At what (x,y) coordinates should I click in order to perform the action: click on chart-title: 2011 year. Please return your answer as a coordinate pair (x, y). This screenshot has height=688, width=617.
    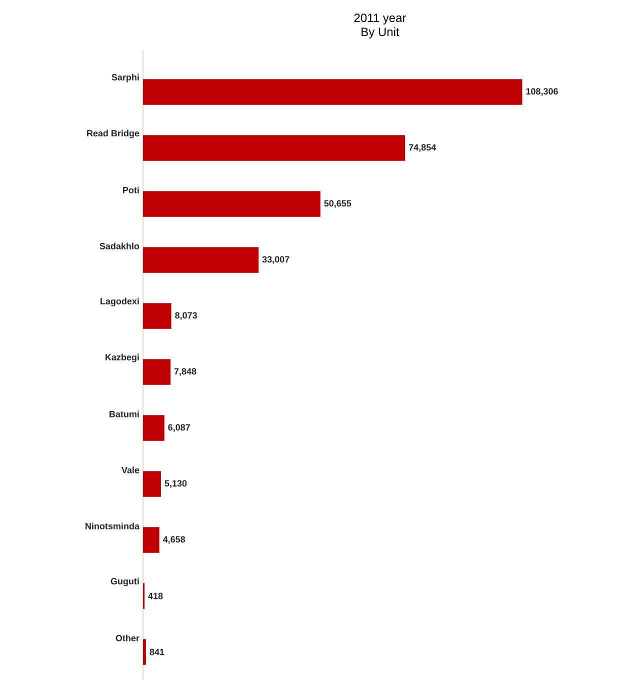
    Looking at the image, I should click on (380, 19).